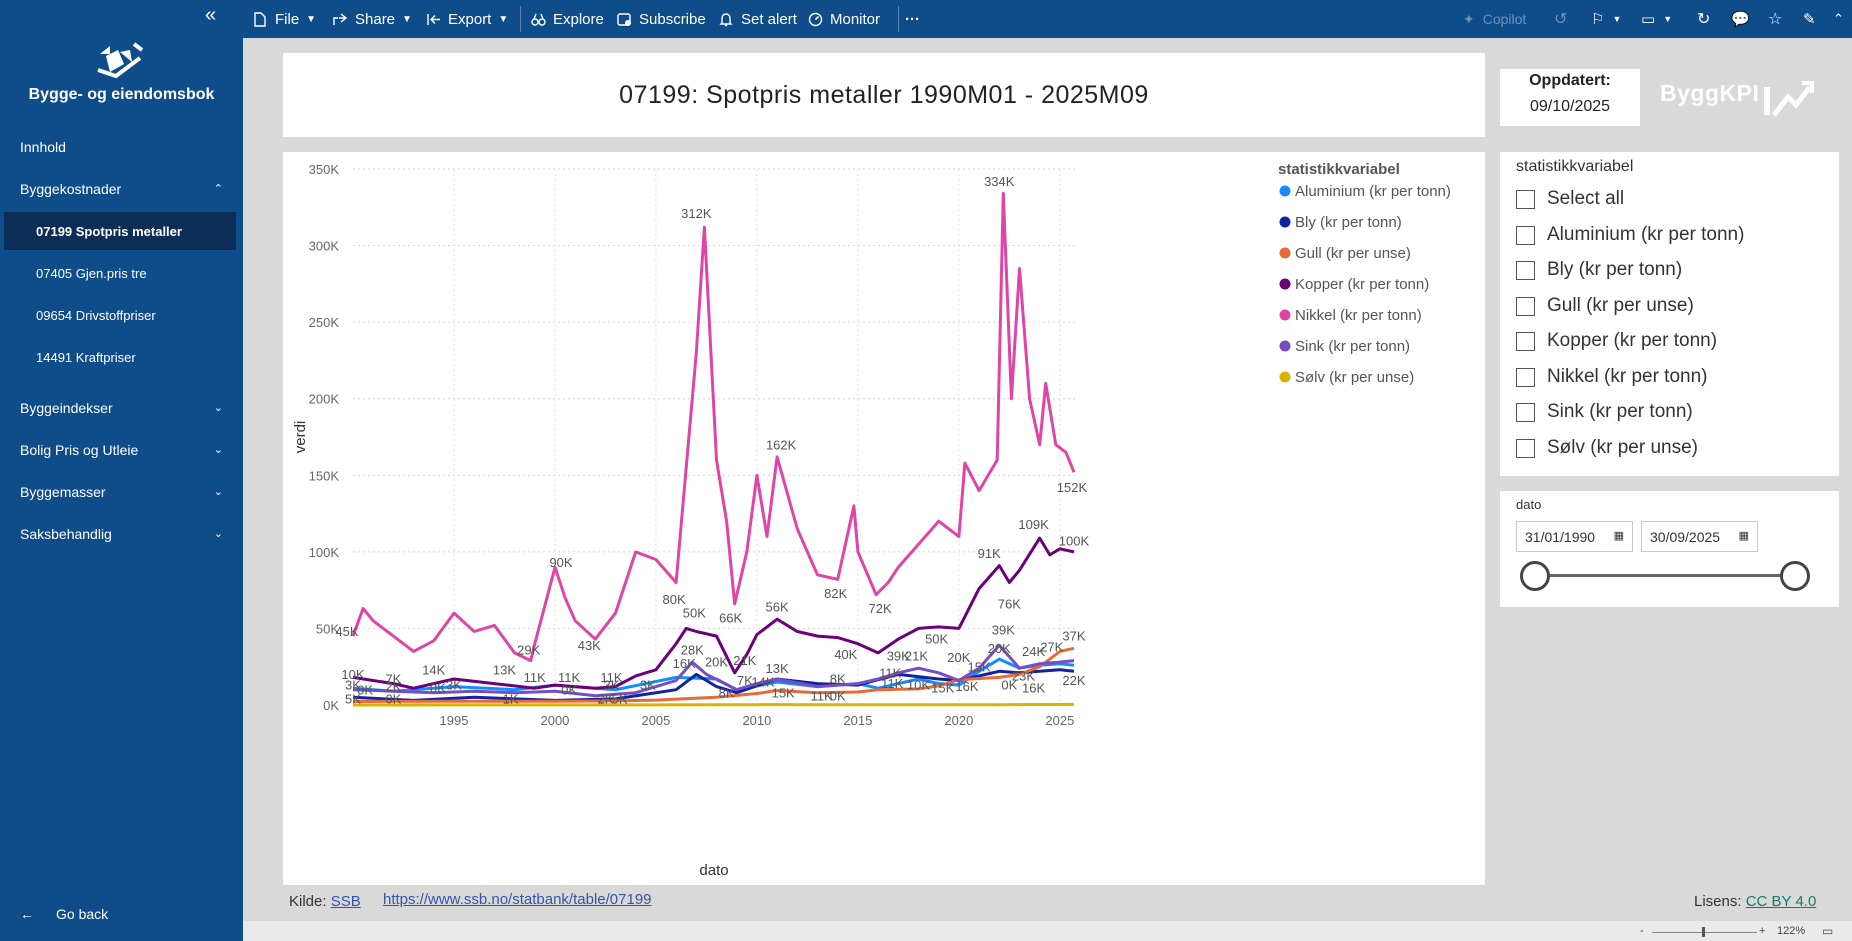 The width and height of the screenshot is (1852, 941). I want to click on export-menu: Export ▼, so click(467, 19).